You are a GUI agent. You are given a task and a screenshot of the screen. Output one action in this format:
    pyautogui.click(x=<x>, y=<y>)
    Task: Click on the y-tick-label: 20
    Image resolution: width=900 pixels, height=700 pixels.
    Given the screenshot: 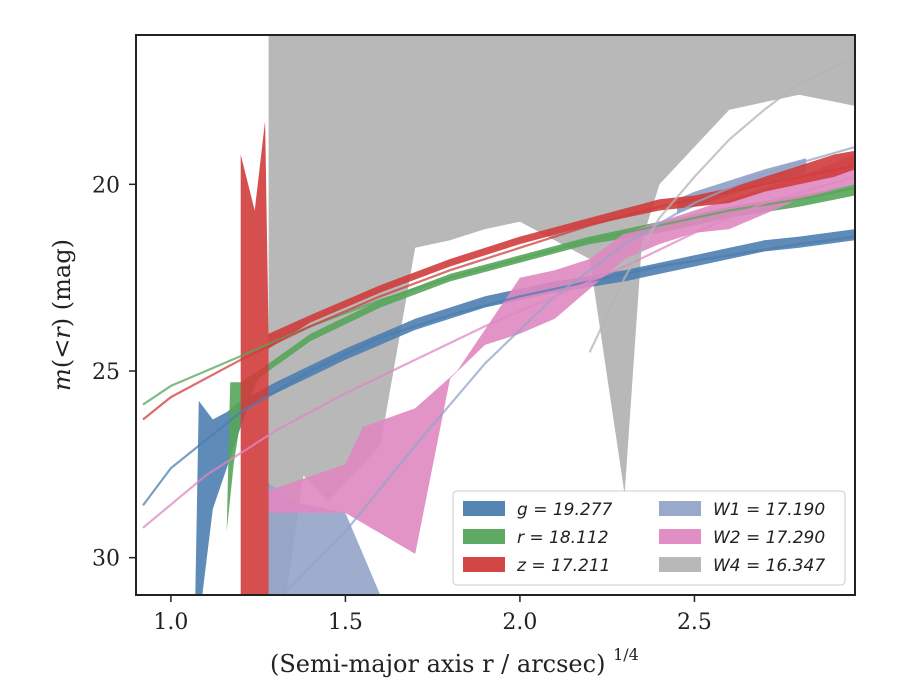 What is the action you would take?
    pyautogui.click(x=106, y=185)
    